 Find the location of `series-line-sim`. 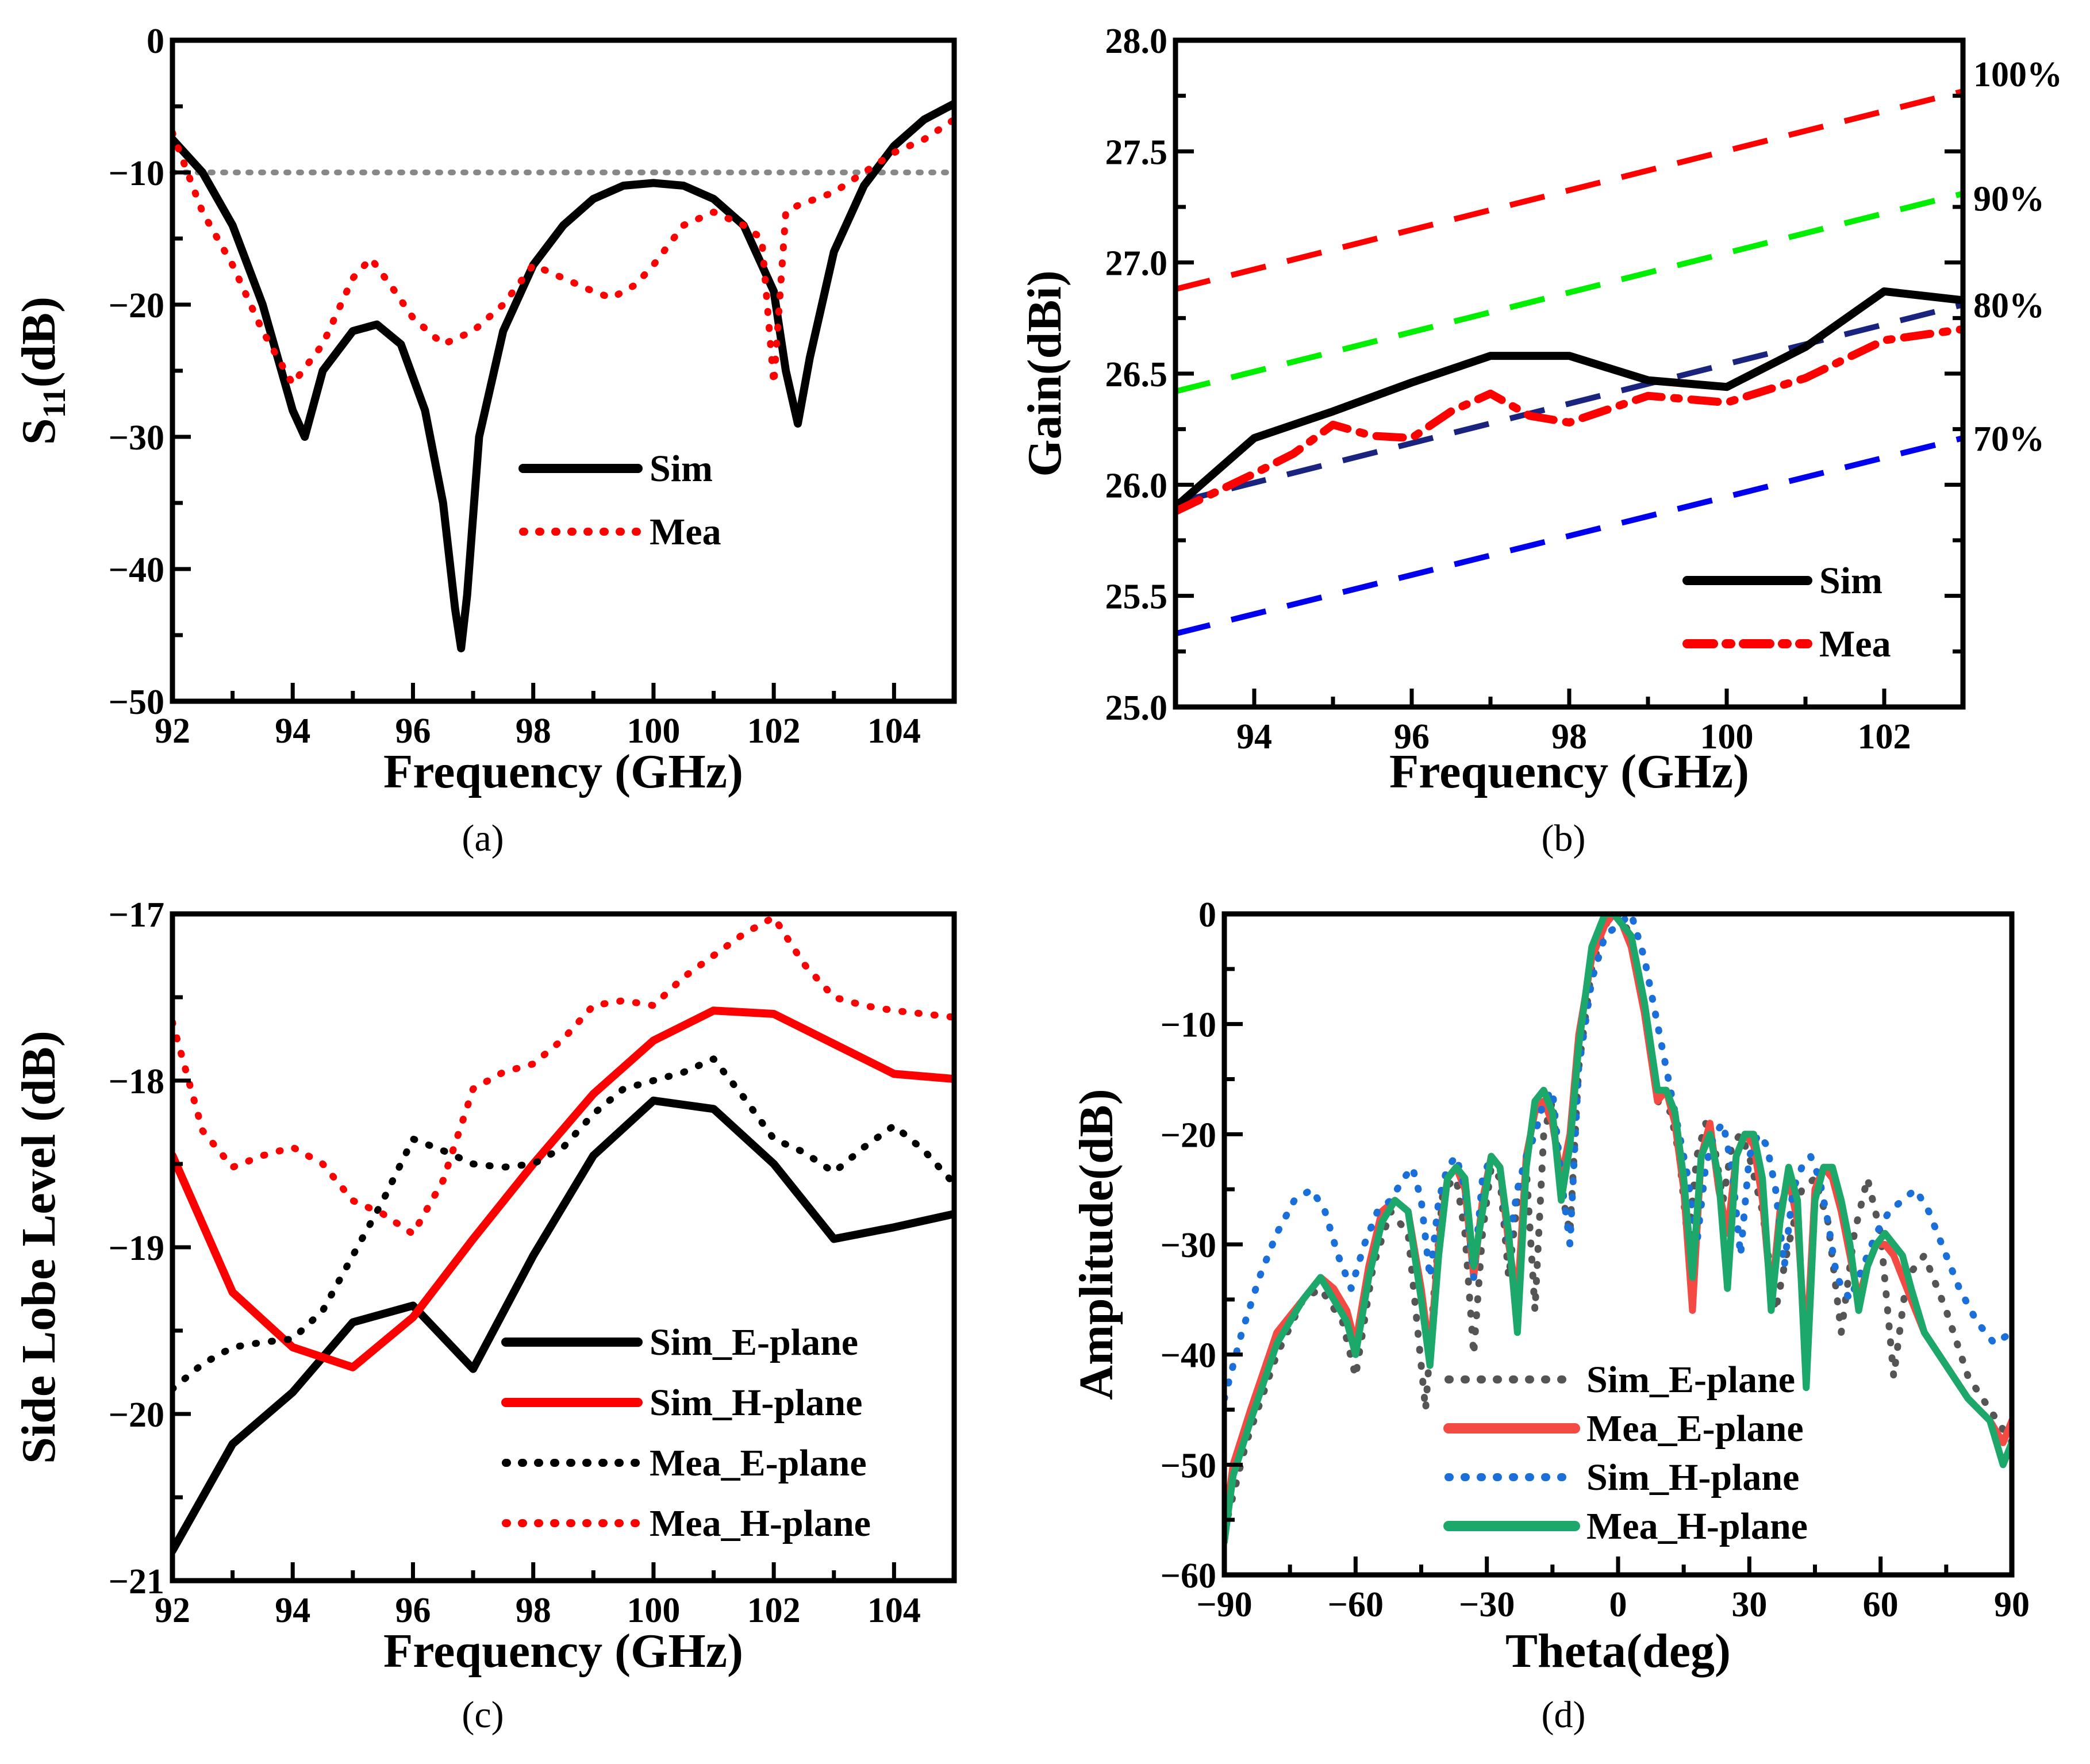

series-line-sim is located at coordinates (563, 376).